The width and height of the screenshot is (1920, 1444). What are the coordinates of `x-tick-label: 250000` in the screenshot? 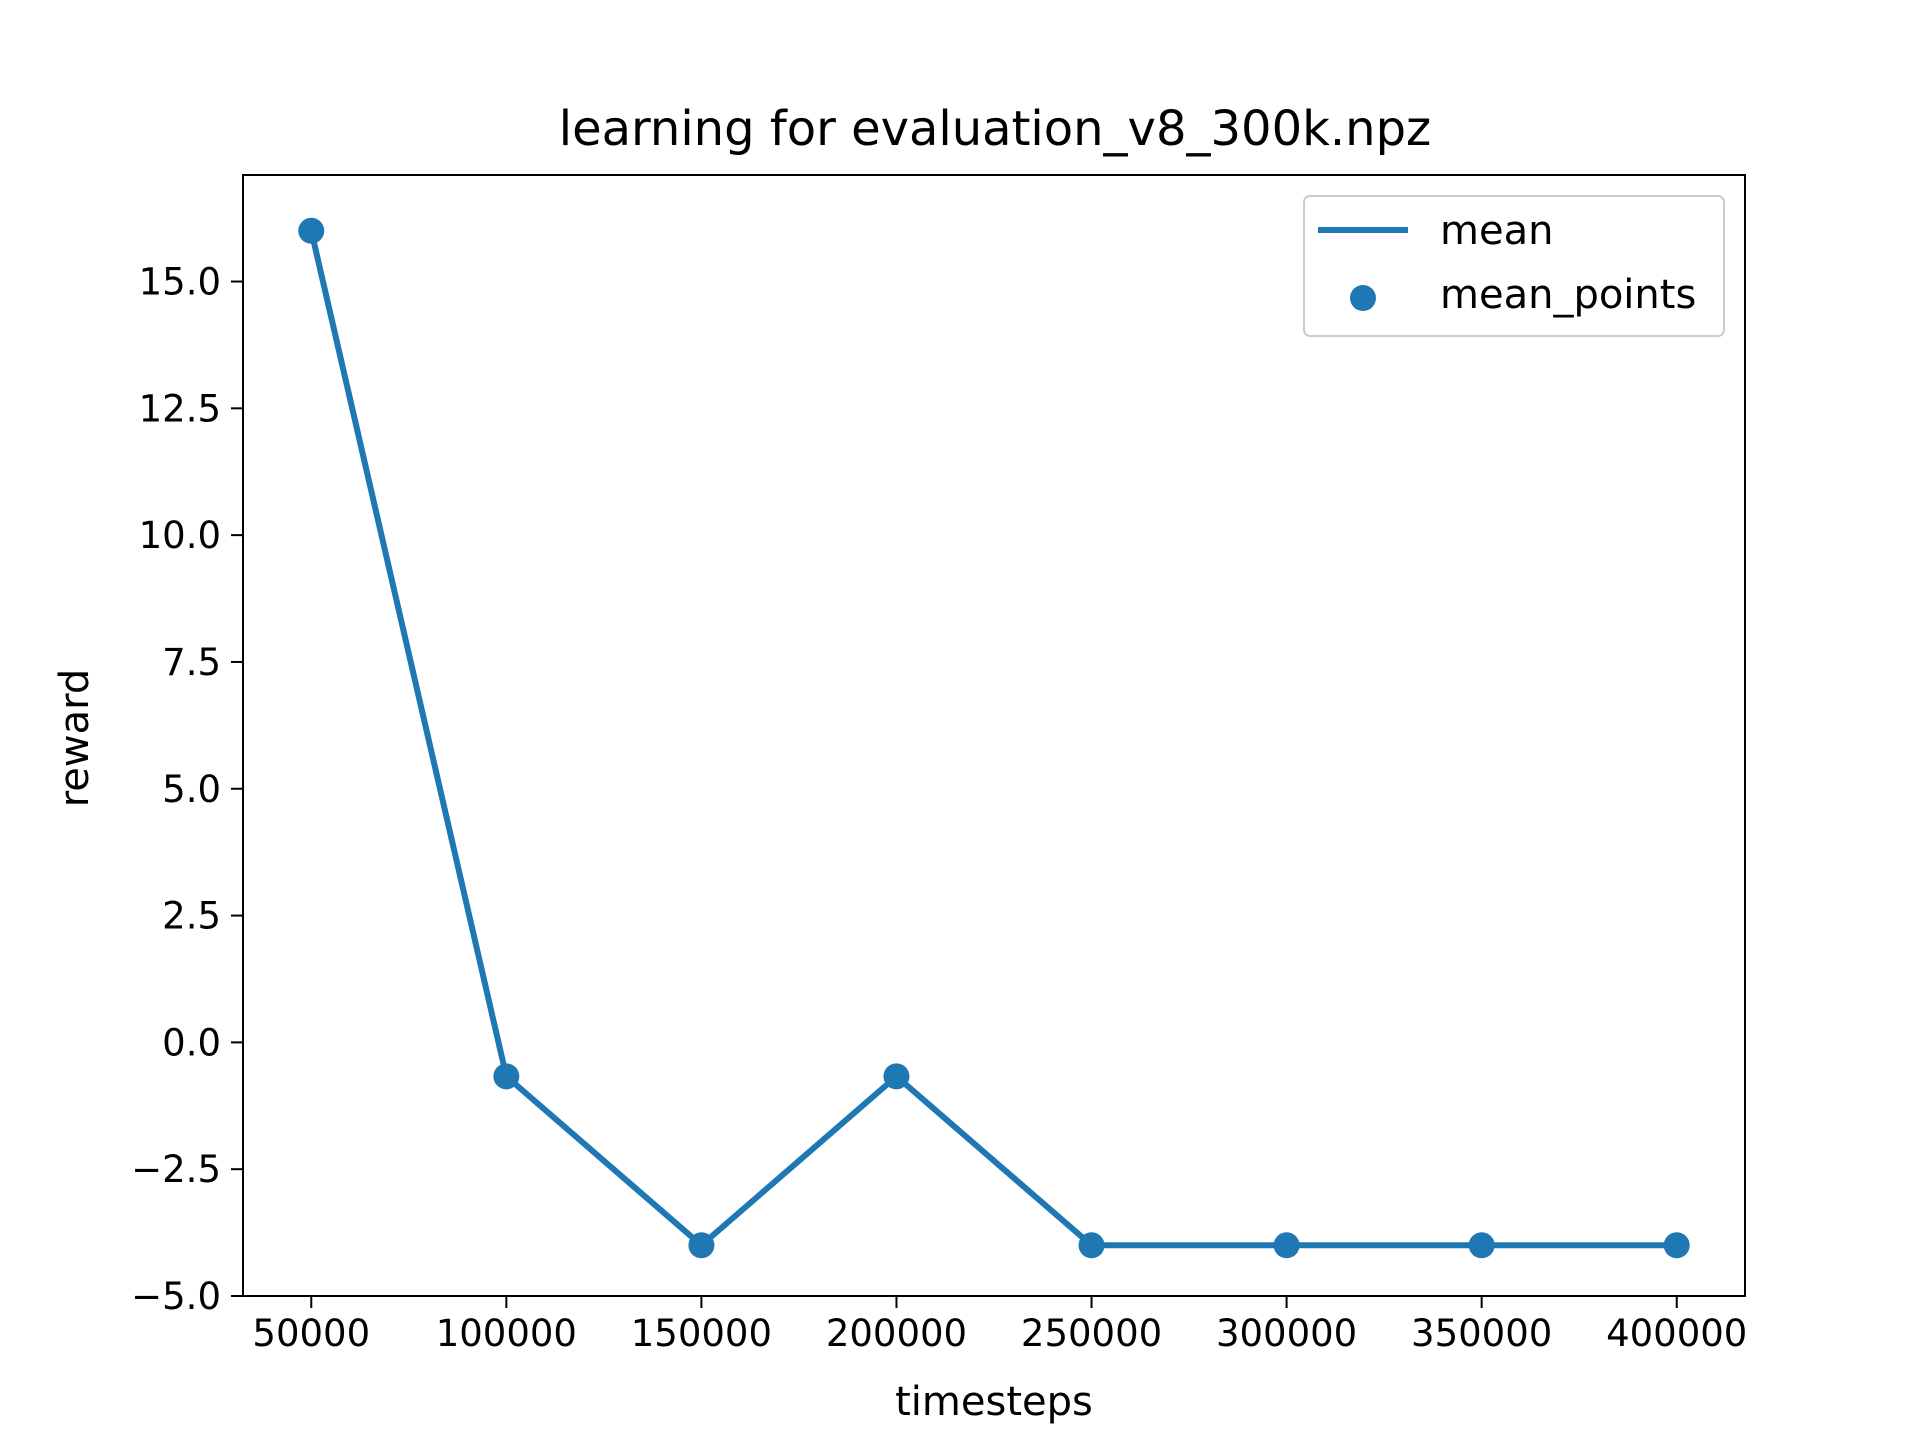 It's located at (1091, 1333).